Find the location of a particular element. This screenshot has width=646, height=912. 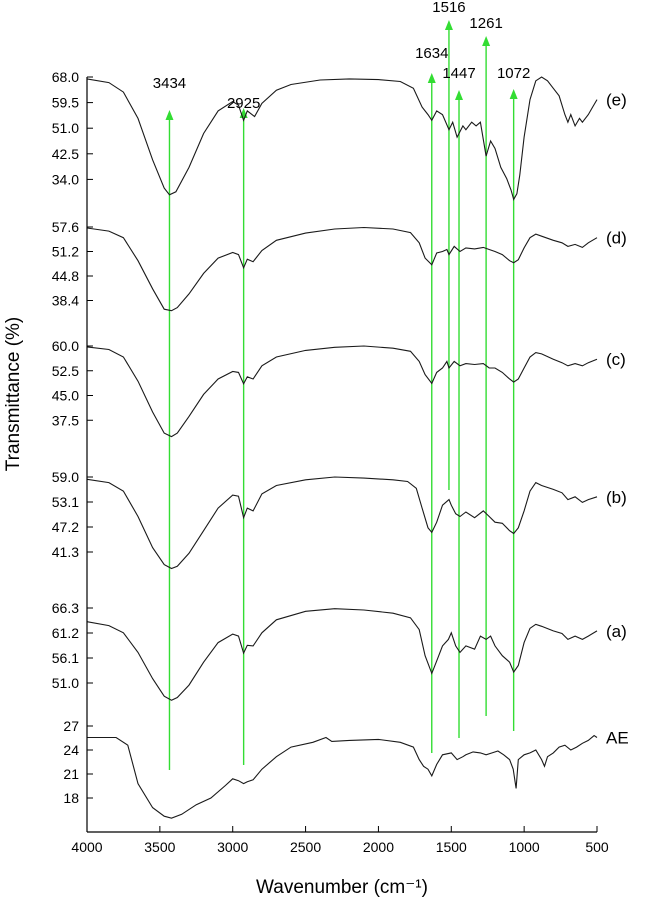

y-tick-label: 44.8 is located at coordinates (65, 276).